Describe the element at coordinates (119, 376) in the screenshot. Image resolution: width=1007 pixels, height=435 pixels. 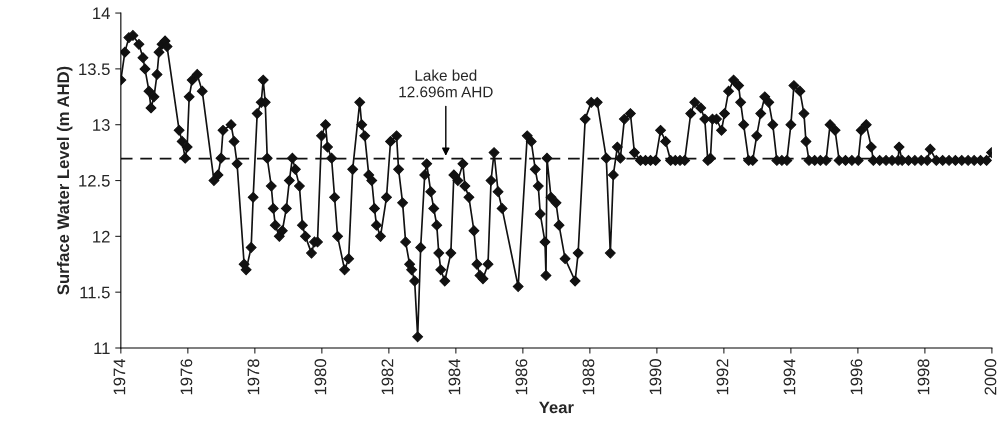
I see `x-tick-label: 1974` at that location.